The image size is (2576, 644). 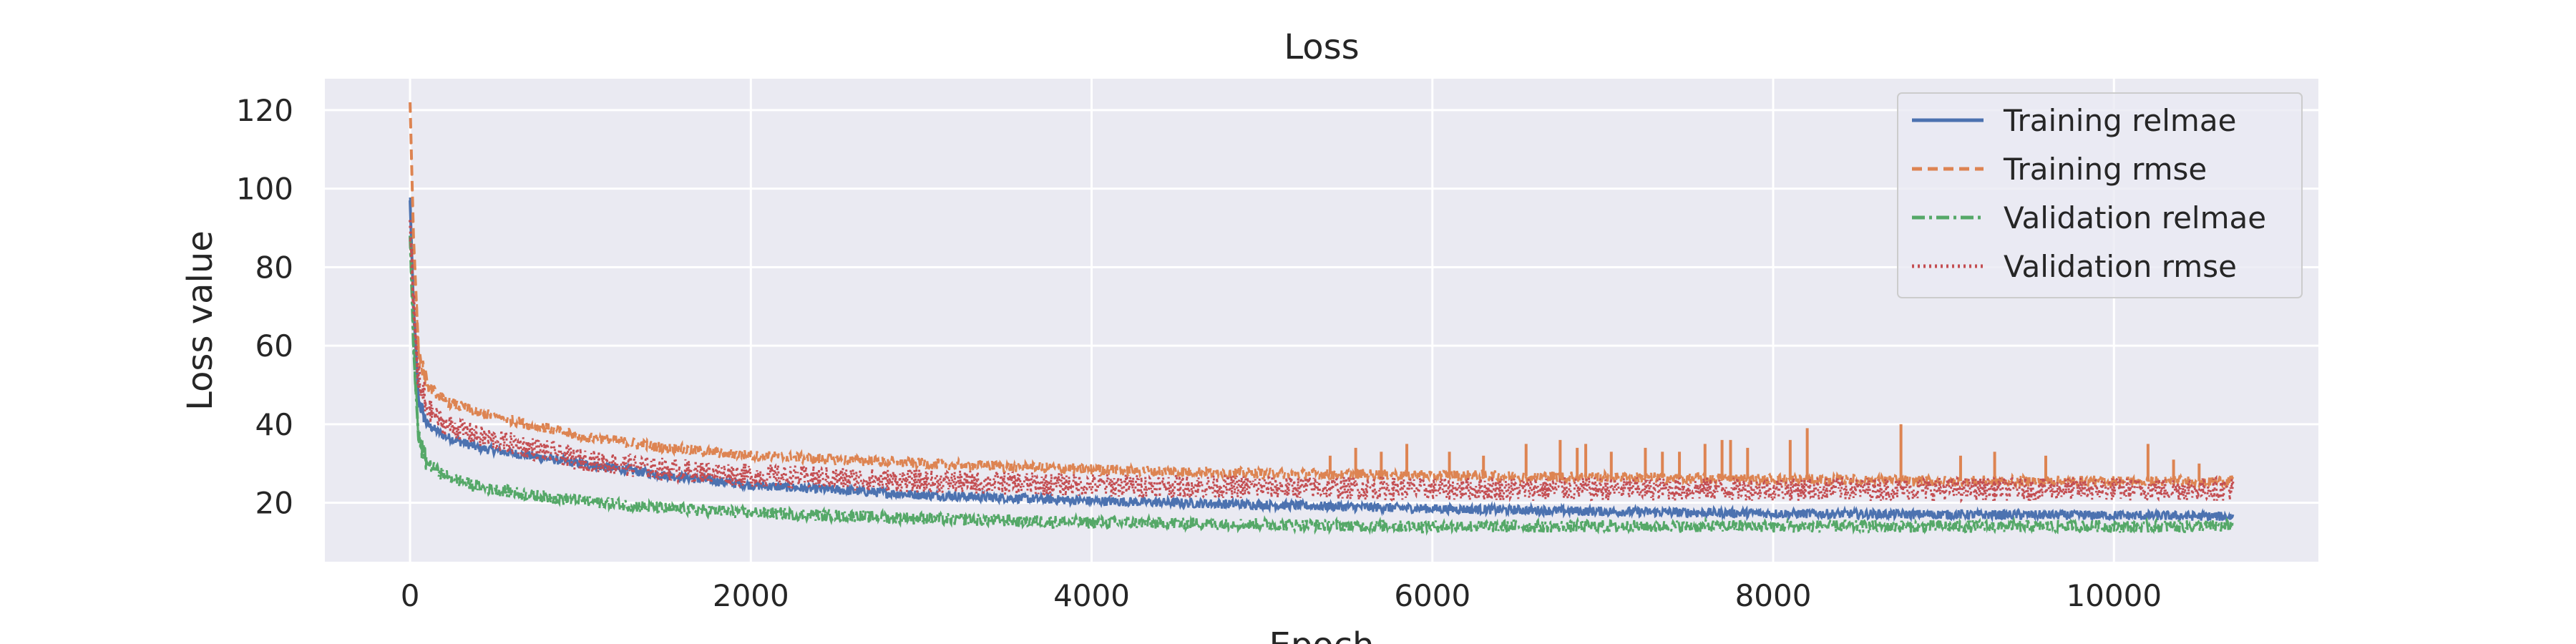 I want to click on x-tick-labels: 0 2000 4000 6000 8000 10000, so click(x=1281, y=595).